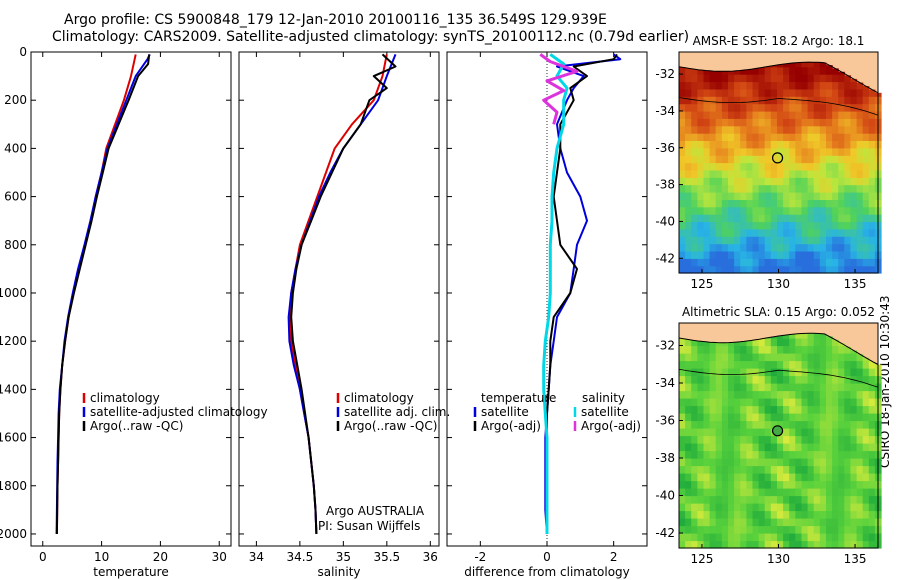 The width and height of the screenshot is (900, 580). I want to click on series-line-argo-raw-qc-, so click(103, 294).